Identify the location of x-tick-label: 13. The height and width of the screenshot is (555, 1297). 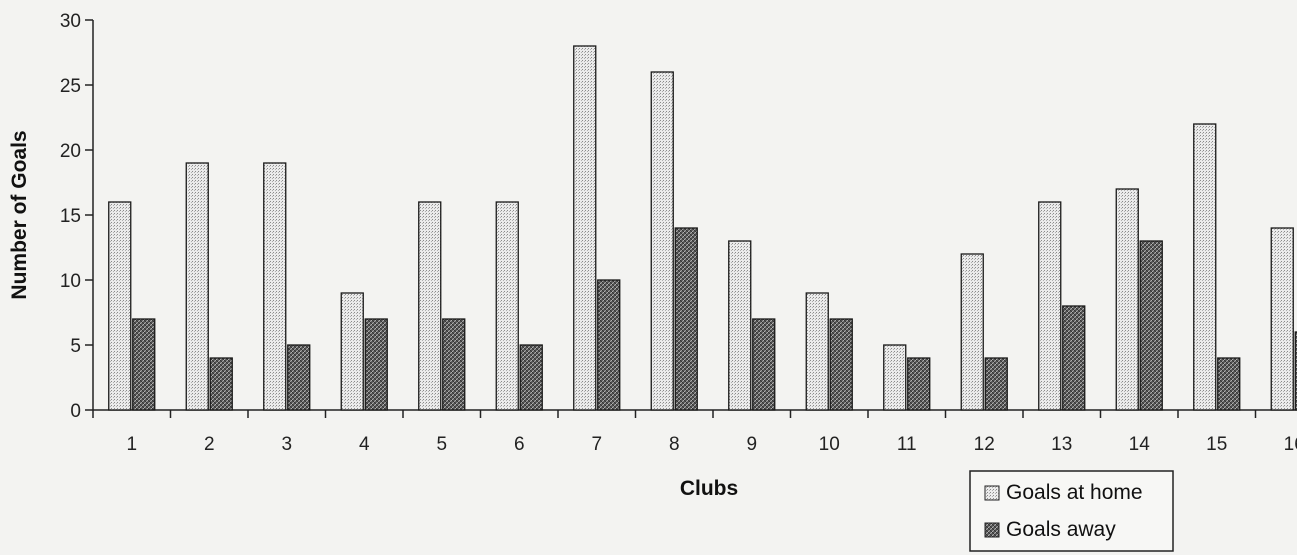
(1061, 444).